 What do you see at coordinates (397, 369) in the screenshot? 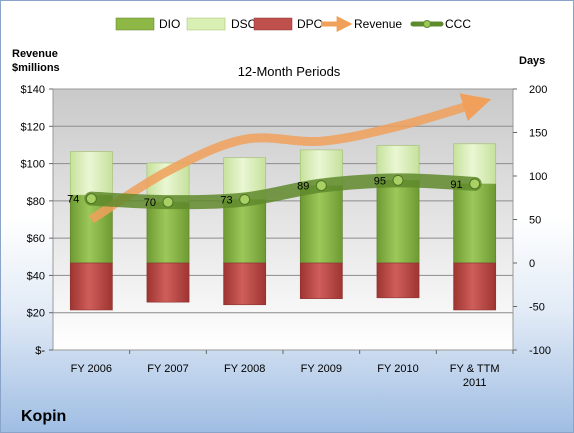
I see `category-label: FY 2010` at bounding box center [397, 369].